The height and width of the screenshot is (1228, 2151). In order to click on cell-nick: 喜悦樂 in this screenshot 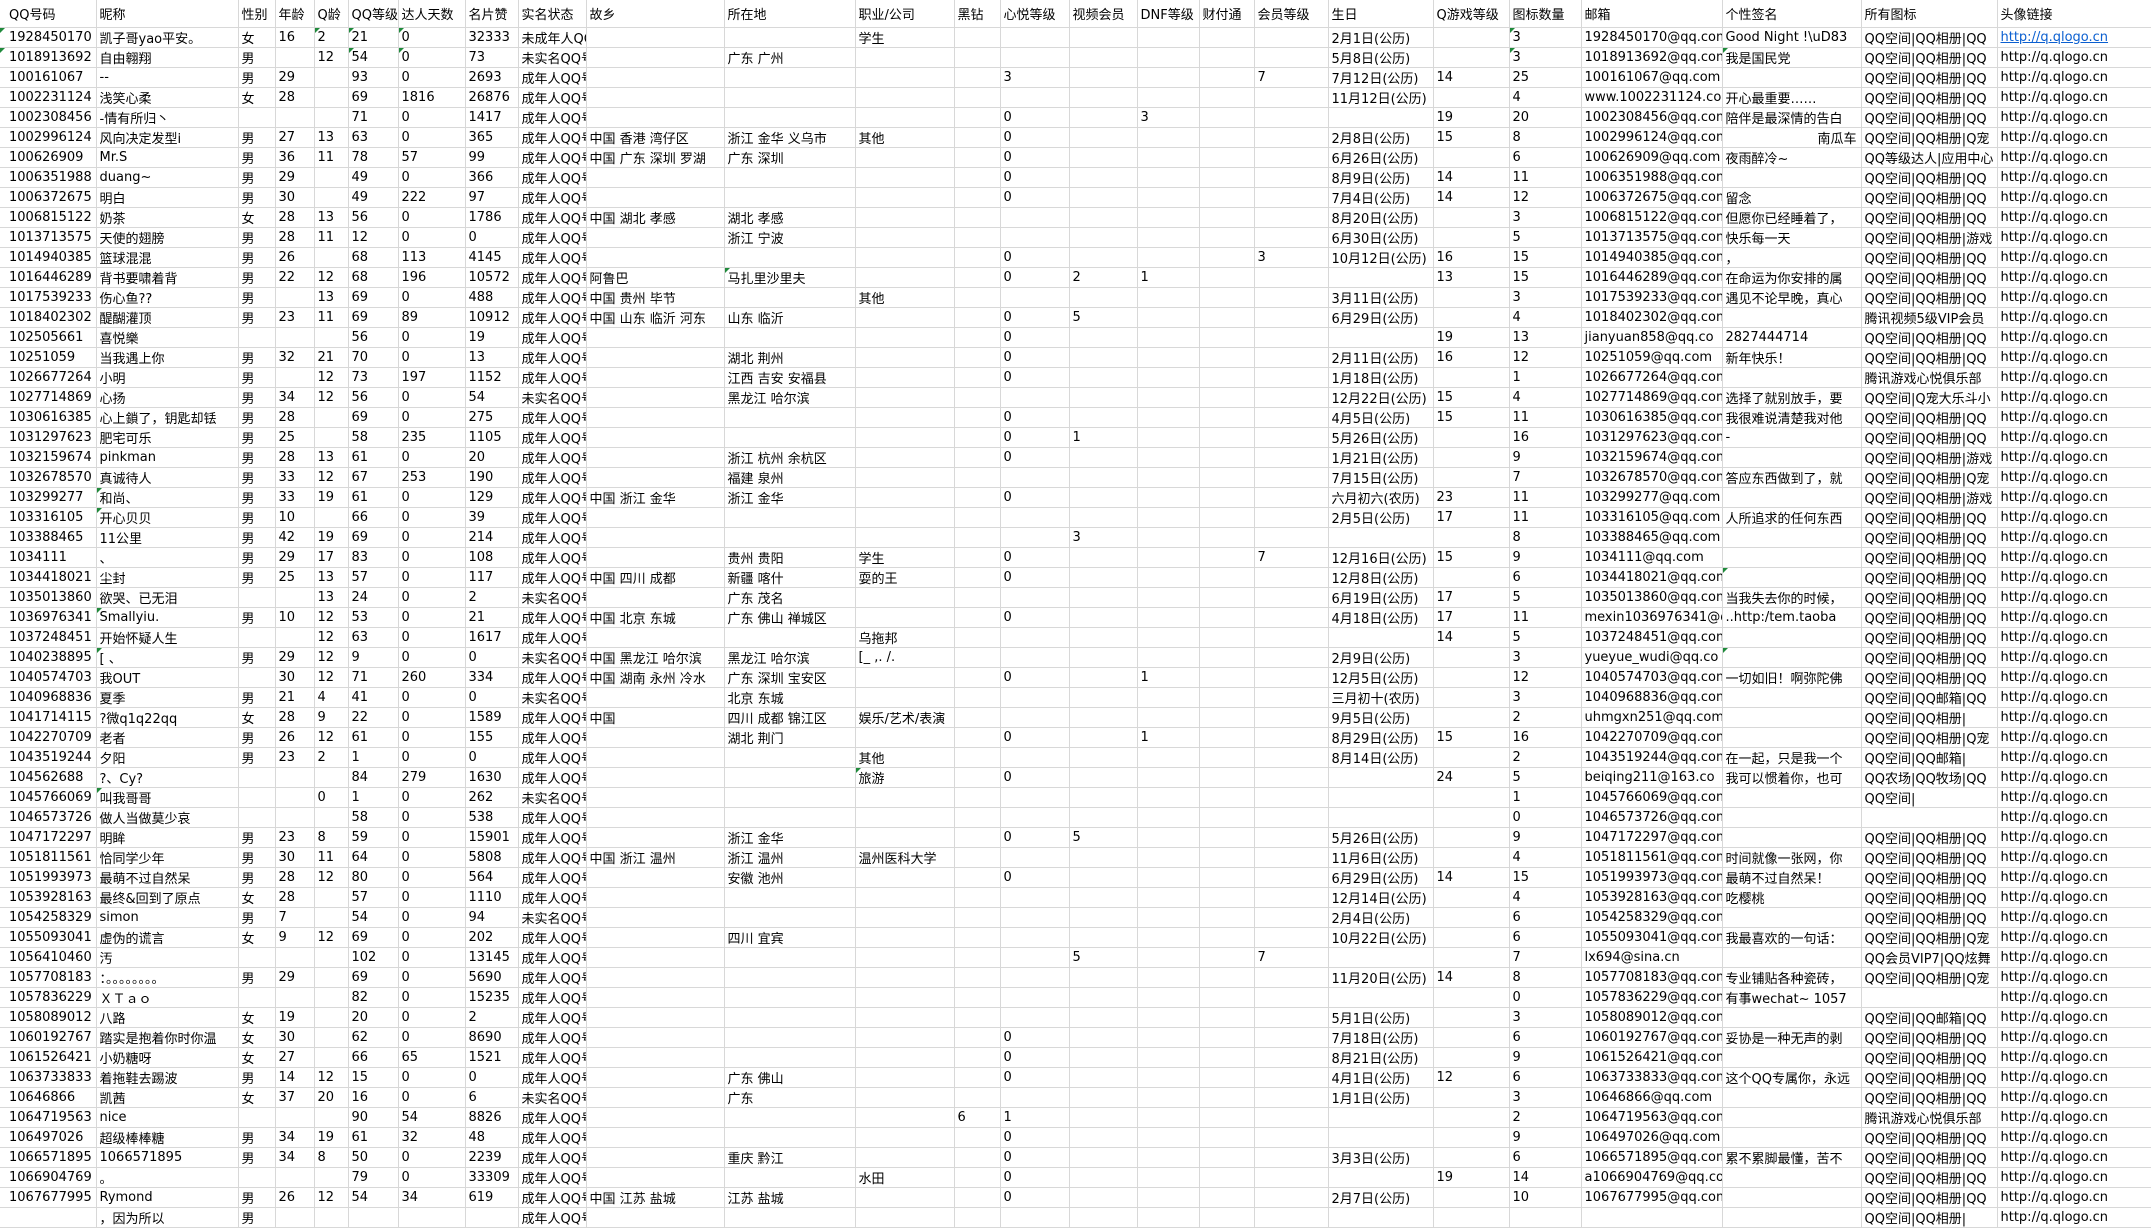, I will do `click(167, 337)`.